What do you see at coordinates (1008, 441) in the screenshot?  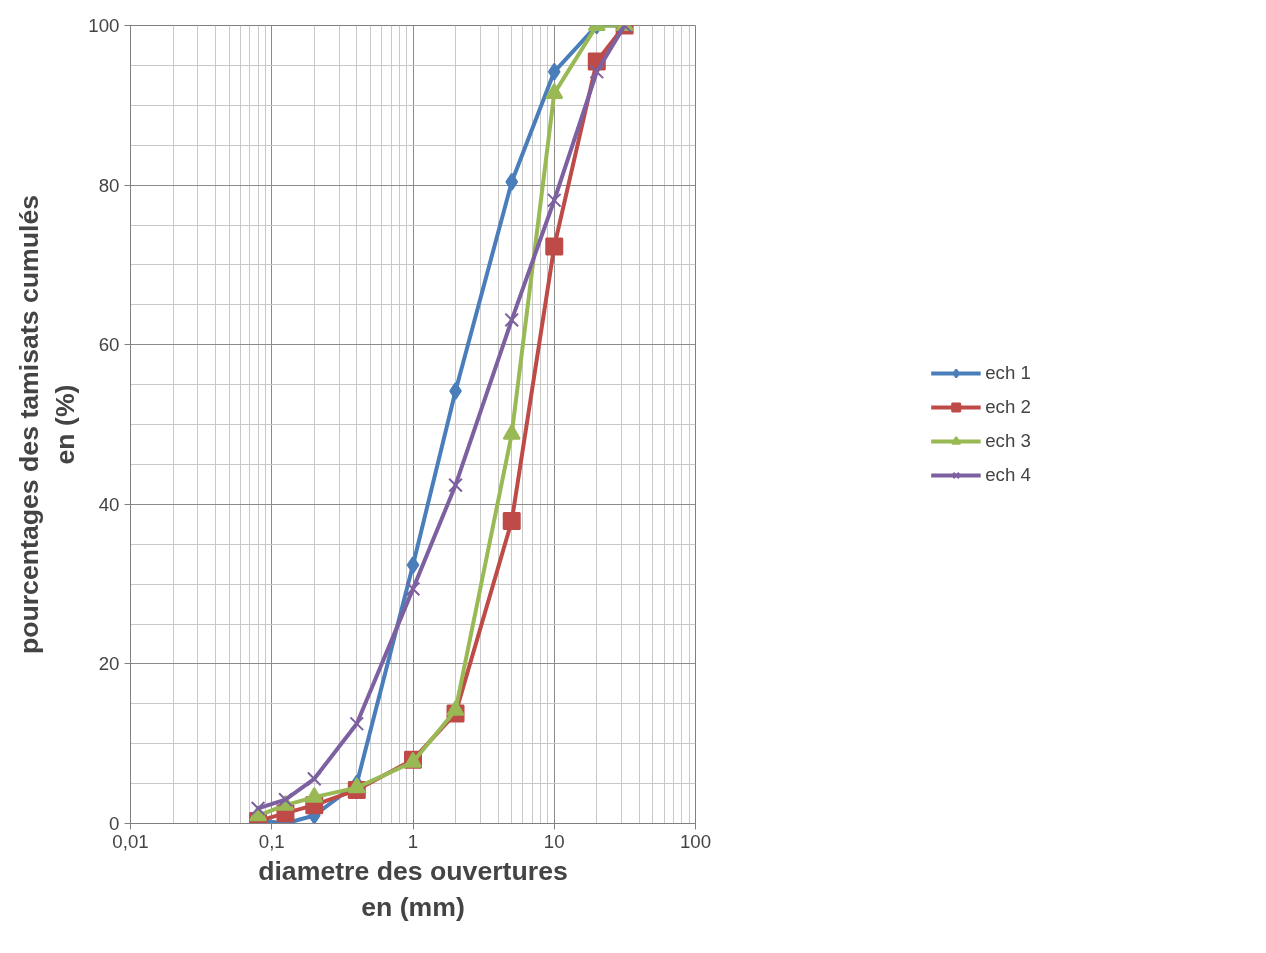 I see `legend-label: ech 3` at bounding box center [1008, 441].